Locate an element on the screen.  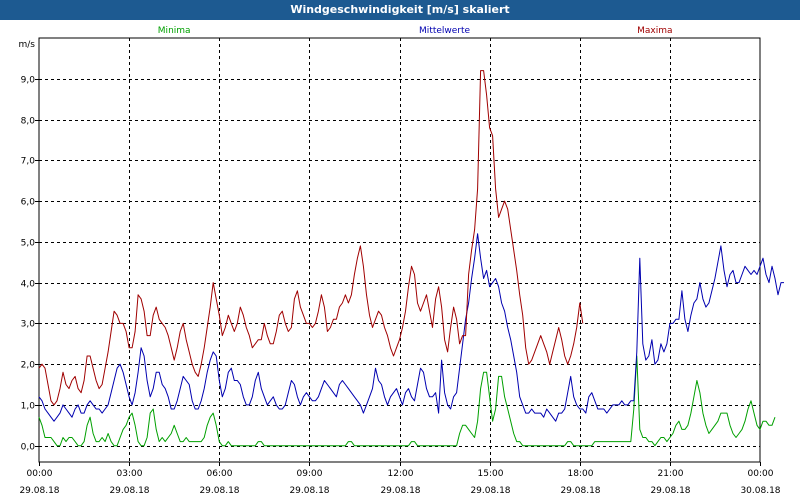
y-tick-label: 0,0 is located at coordinates (28, 448).